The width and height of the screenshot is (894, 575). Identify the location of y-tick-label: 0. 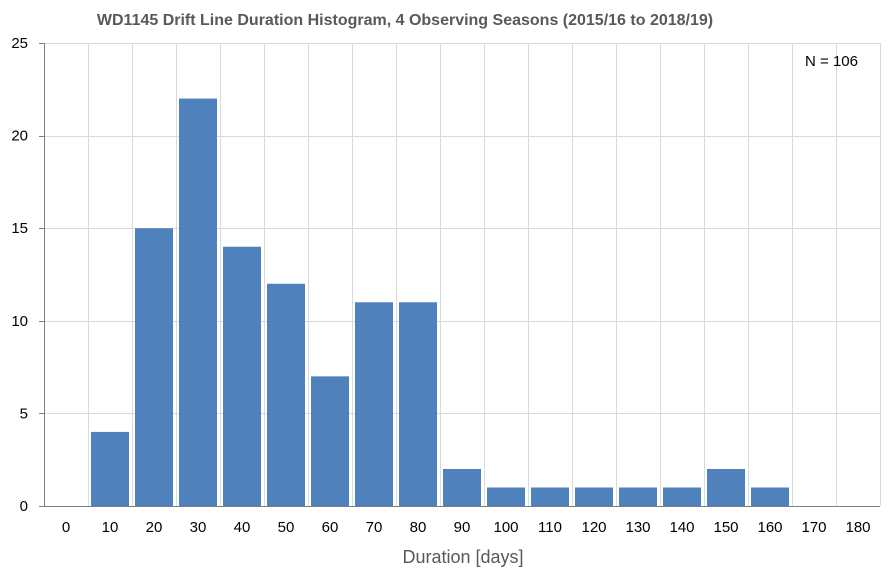
(24, 506).